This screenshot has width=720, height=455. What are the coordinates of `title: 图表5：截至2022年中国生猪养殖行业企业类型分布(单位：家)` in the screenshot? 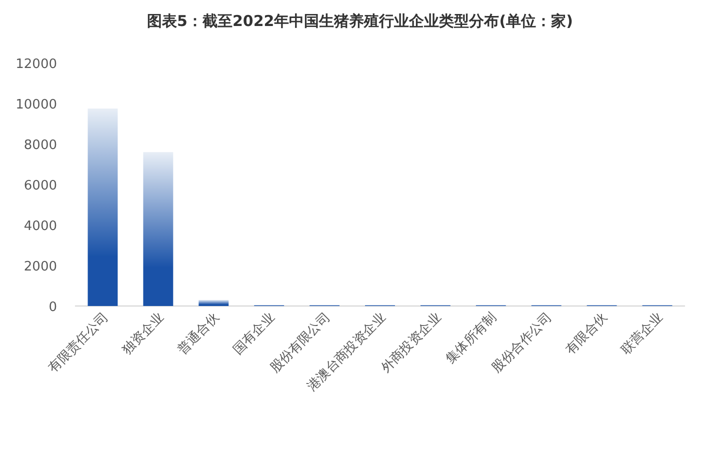 It's located at (360, 21).